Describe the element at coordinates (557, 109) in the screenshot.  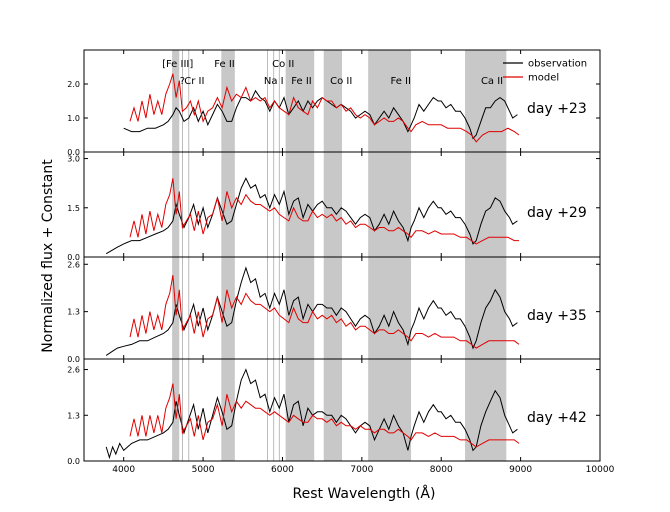
I see `panel-day-label-0: day +23` at that location.